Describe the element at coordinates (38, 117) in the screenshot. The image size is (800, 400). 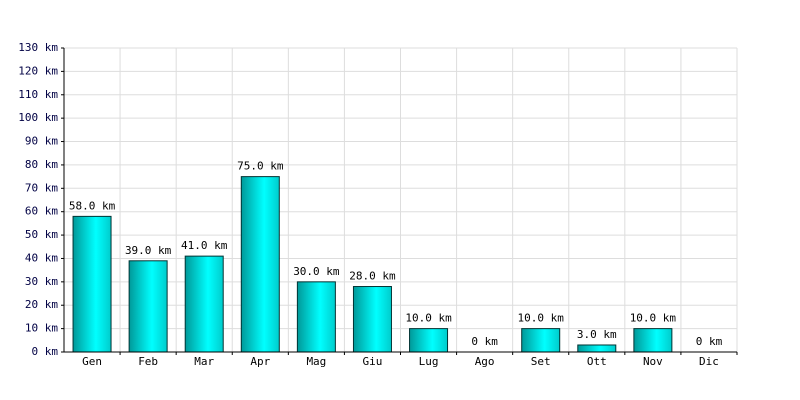
I see `y-tick-label: 100 km` at that location.